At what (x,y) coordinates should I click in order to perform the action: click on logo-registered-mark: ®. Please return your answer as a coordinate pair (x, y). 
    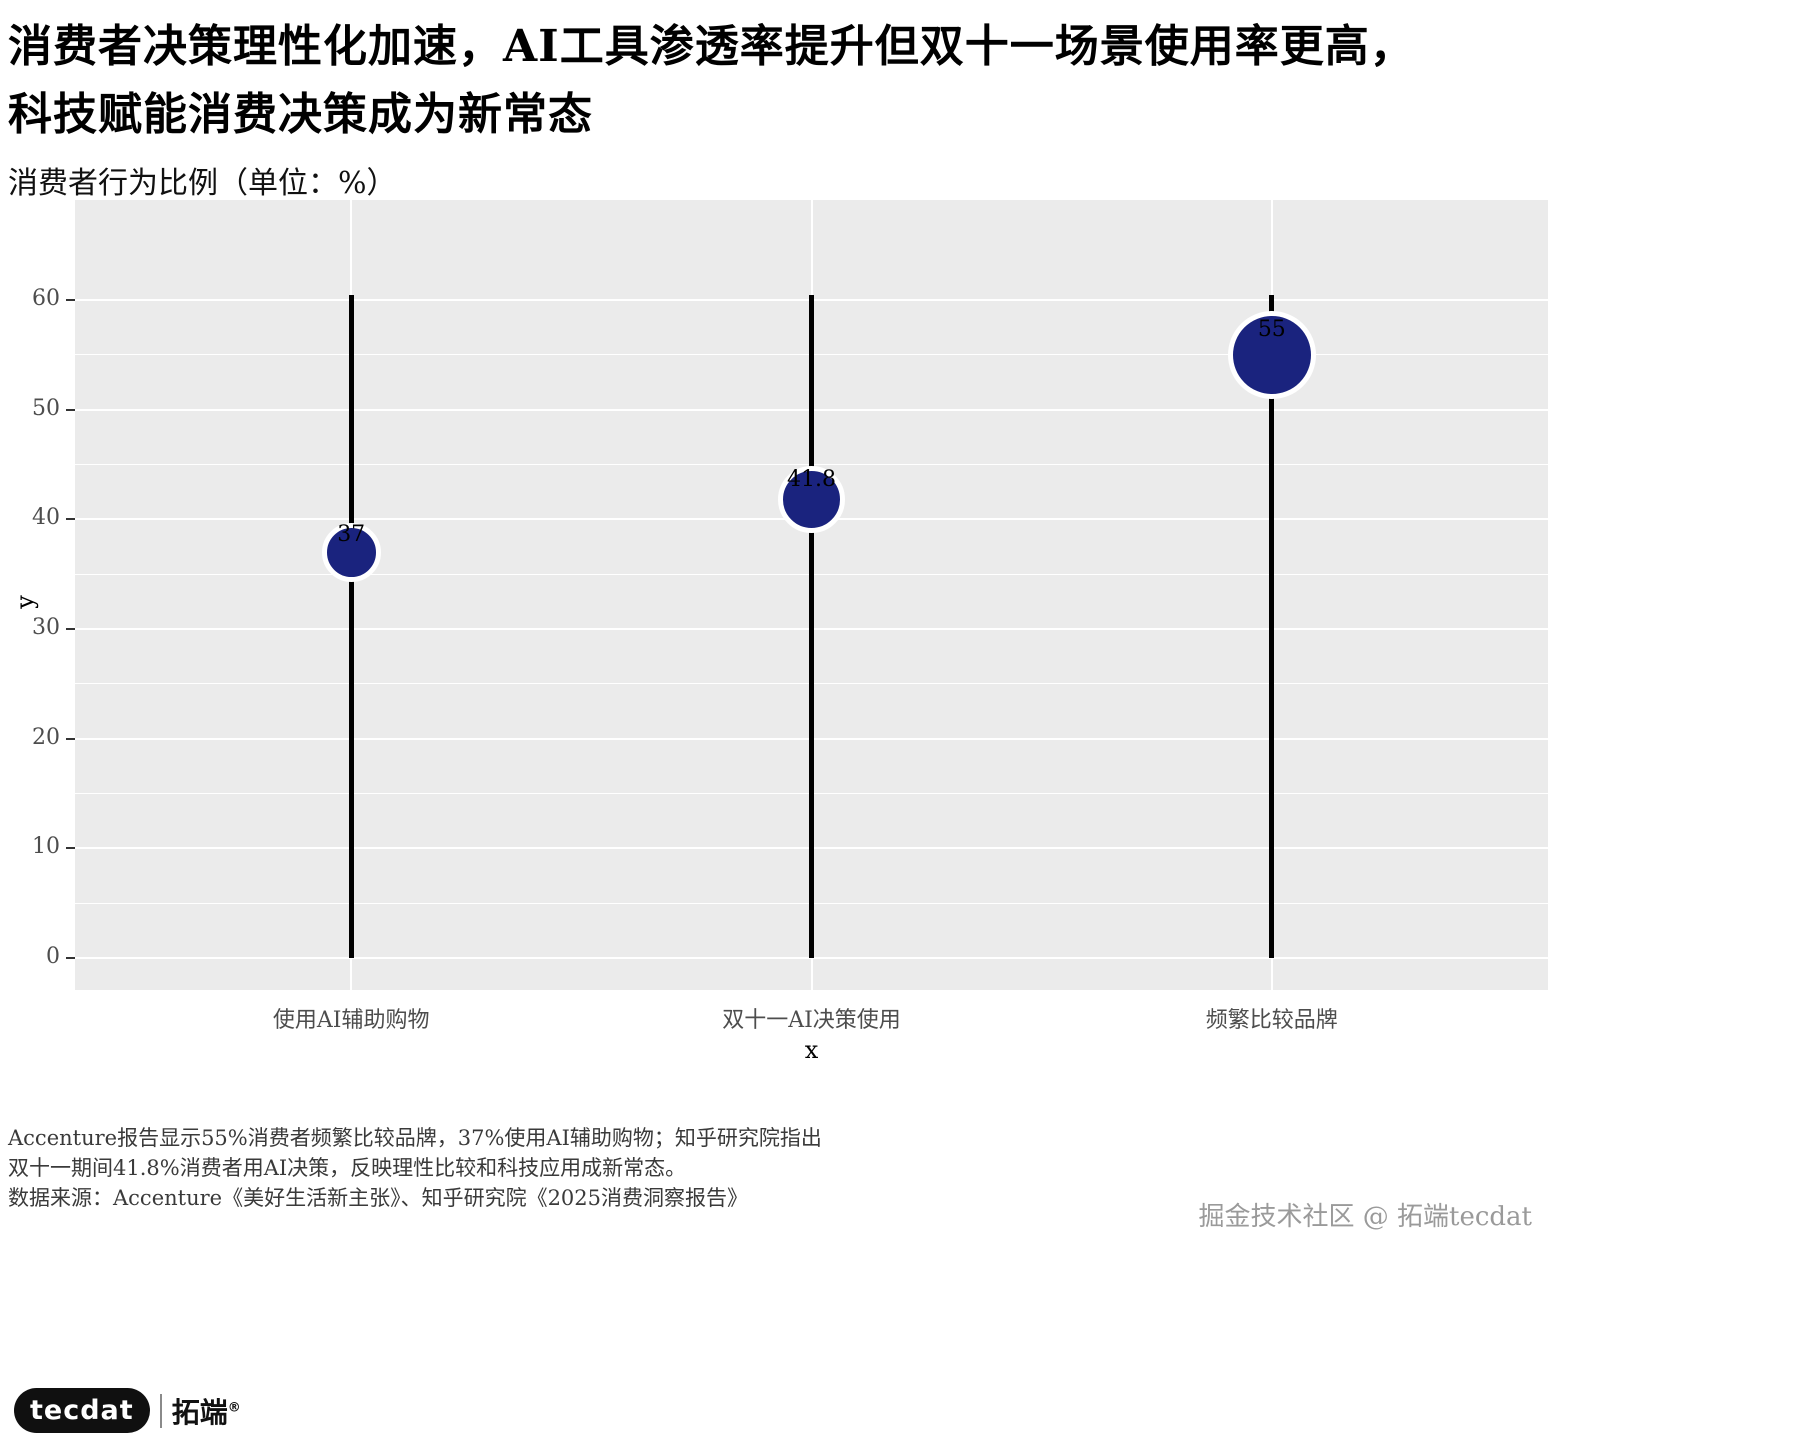
    Looking at the image, I should click on (234, 1408).